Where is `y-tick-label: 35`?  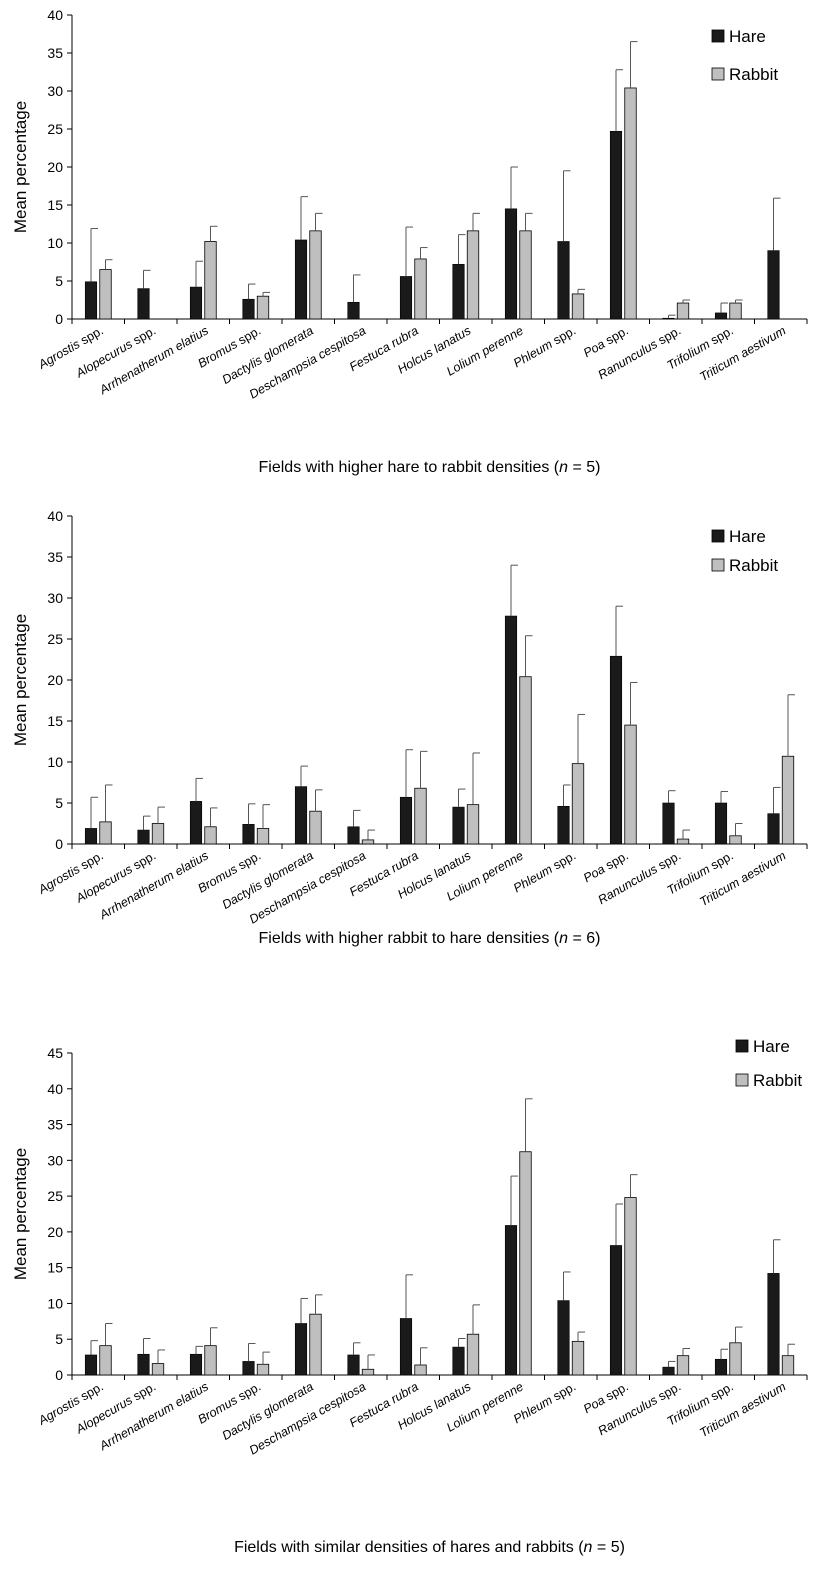 y-tick-label: 35 is located at coordinates (55, 557).